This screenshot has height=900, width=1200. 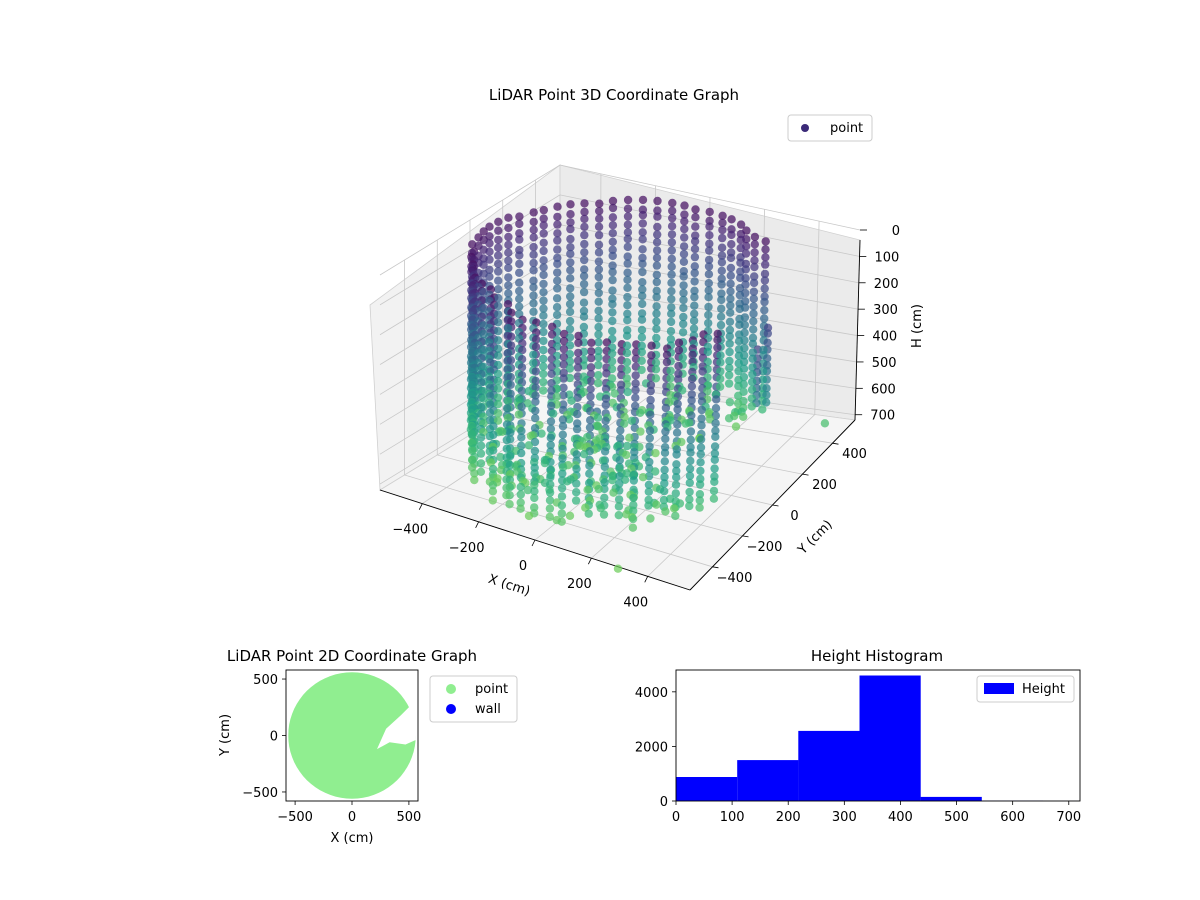 What do you see at coordinates (533, 543) in the screenshot?
I see `x-tick-3d` at bounding box center [533, 543].